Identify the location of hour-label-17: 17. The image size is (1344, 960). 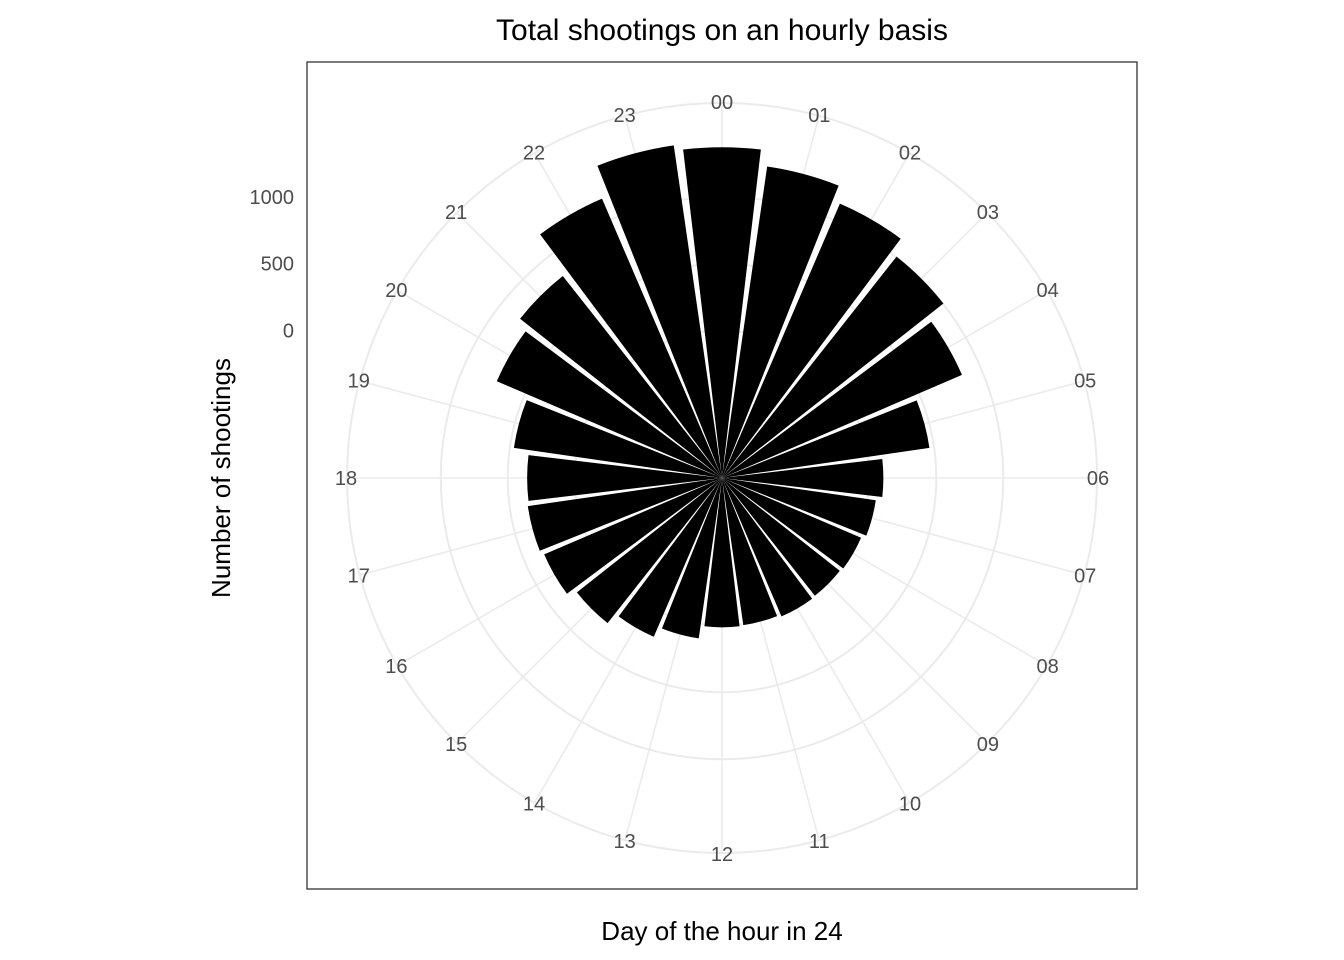
(359, 576).